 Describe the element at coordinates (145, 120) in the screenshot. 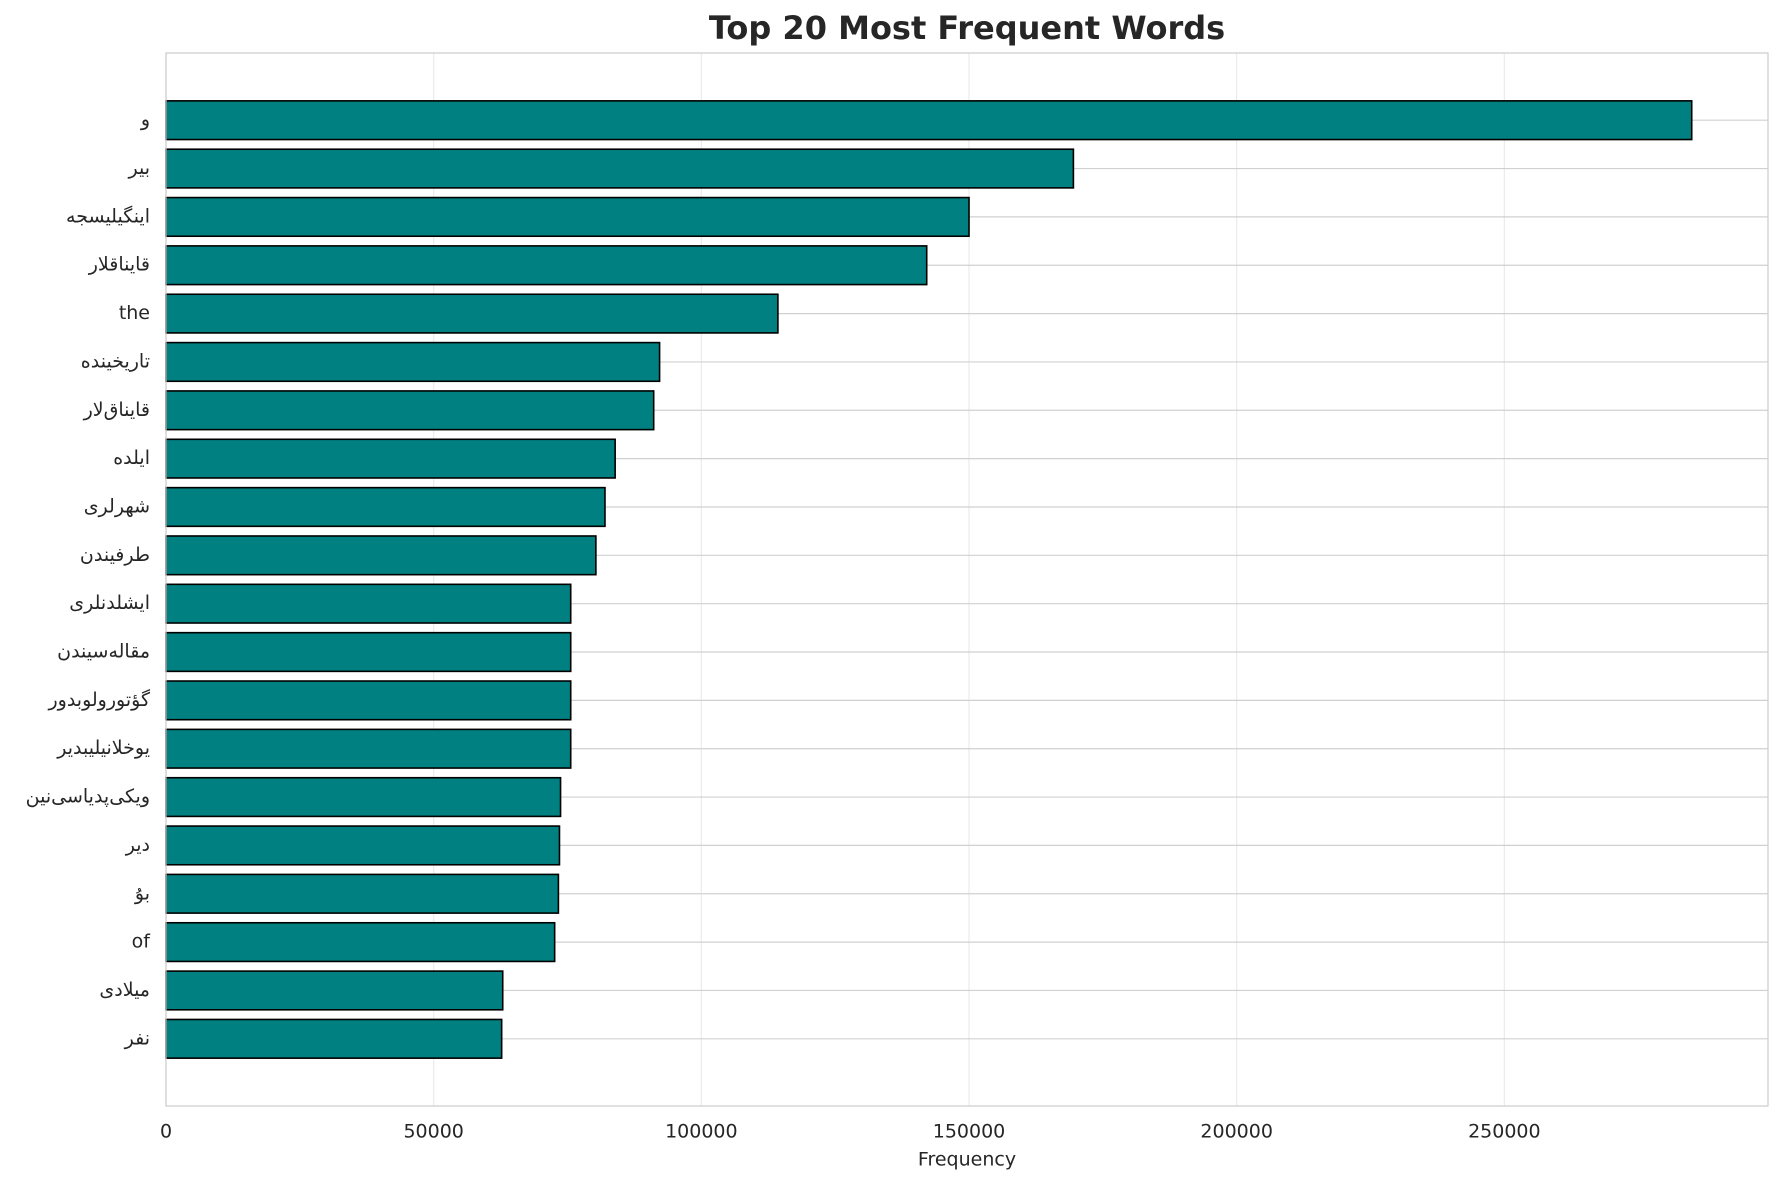

I see `y-tick-label: و` at that location.